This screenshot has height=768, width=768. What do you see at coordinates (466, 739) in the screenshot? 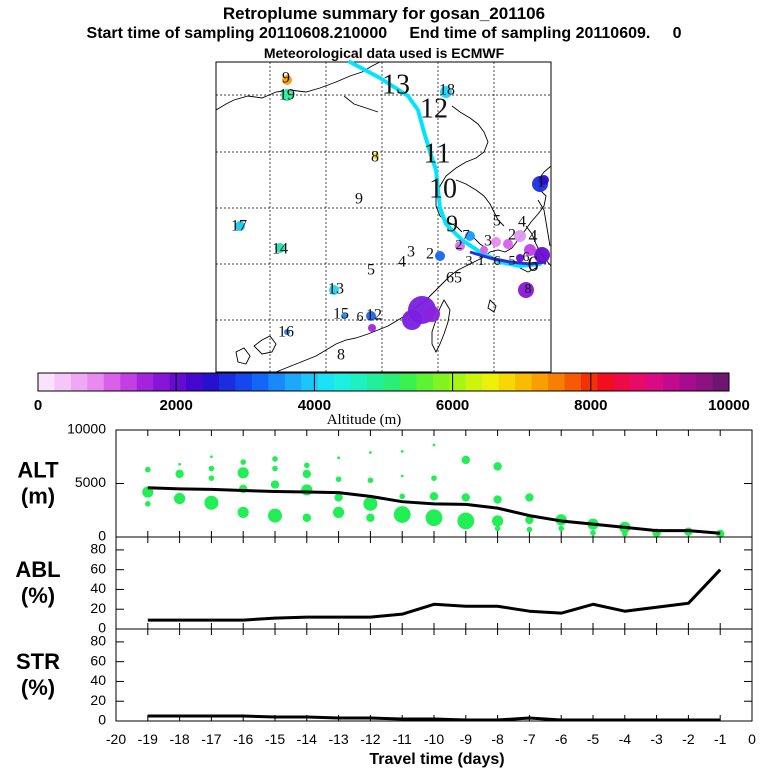
I see `x-tick-label: -9` at bounding box center [466, 739].